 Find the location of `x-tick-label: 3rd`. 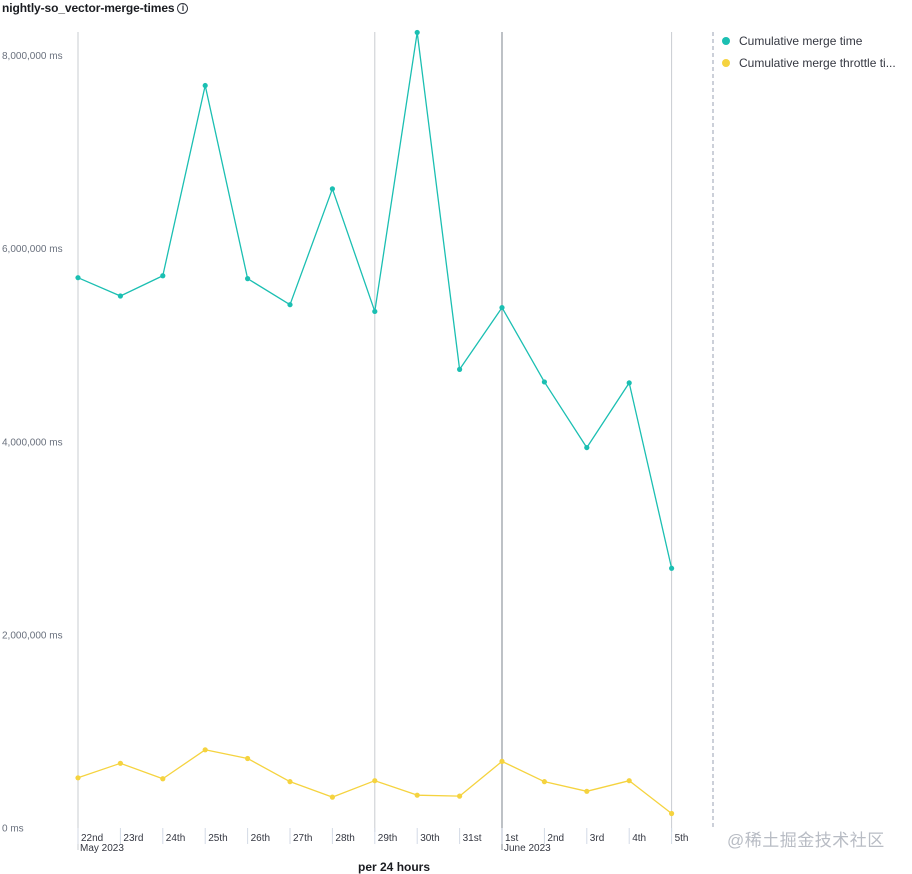

x-tick-label: 3rd is located at coordinates (597, 838).